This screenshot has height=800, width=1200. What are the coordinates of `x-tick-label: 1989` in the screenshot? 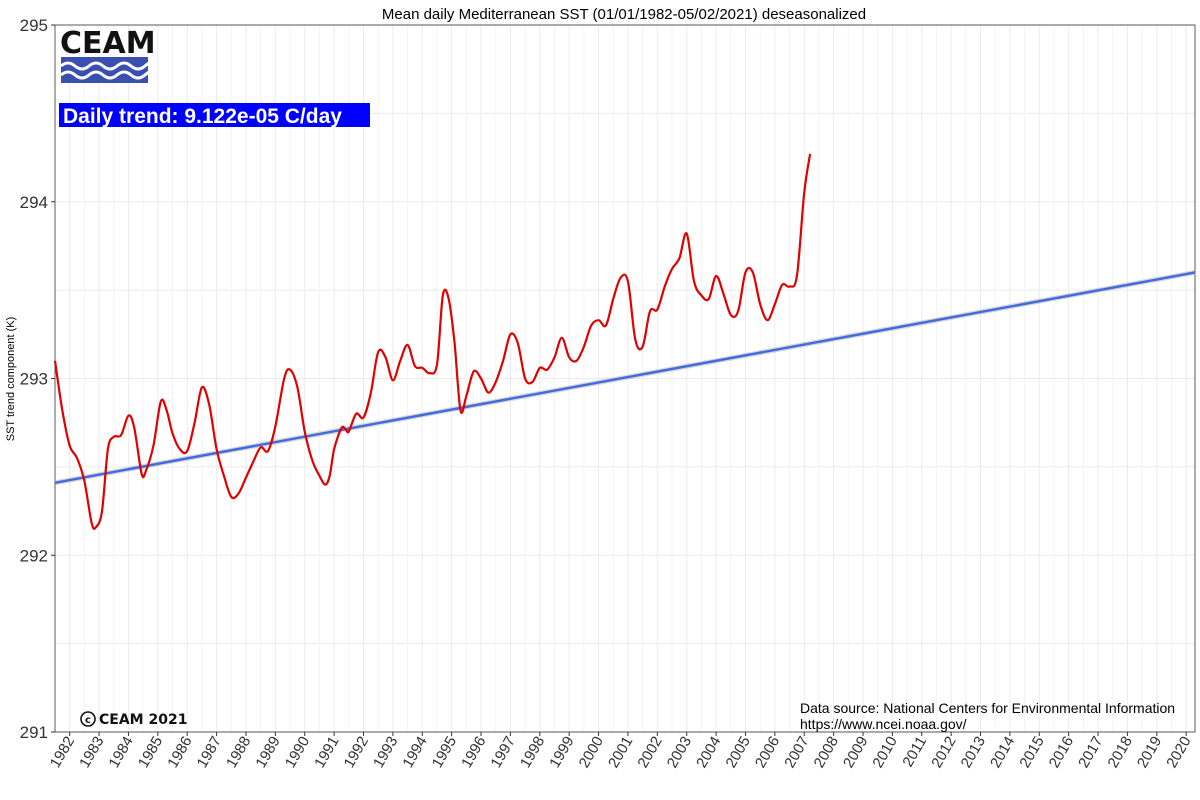 It's located at (267, 752).